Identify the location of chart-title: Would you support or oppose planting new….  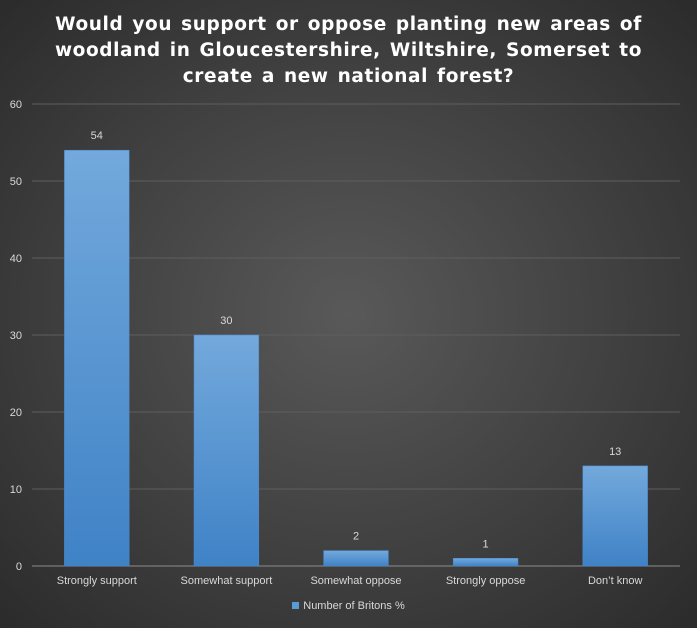
(348, 51).